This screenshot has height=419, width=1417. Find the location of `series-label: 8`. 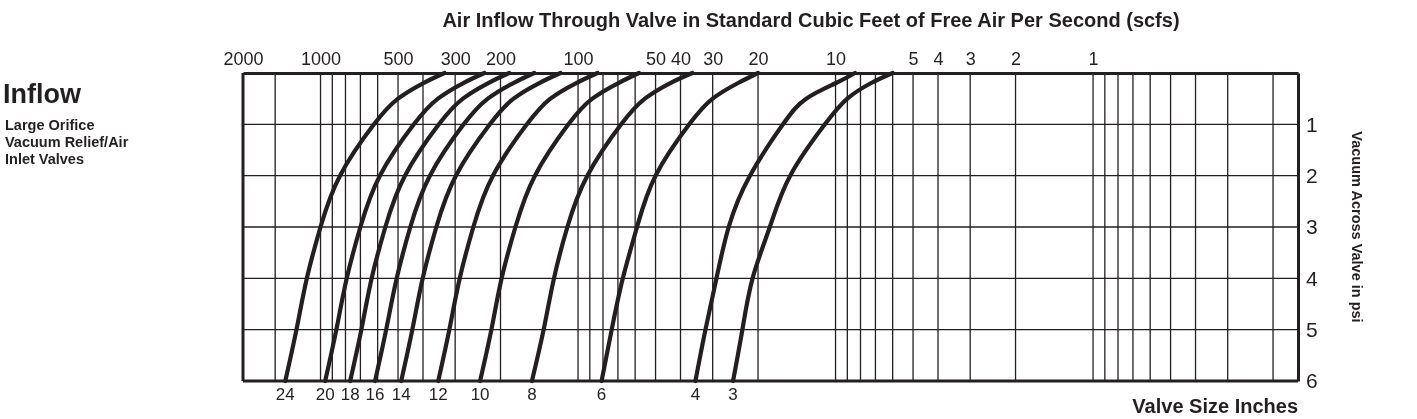

series-label: 8 is located at coordinates (532, 394).